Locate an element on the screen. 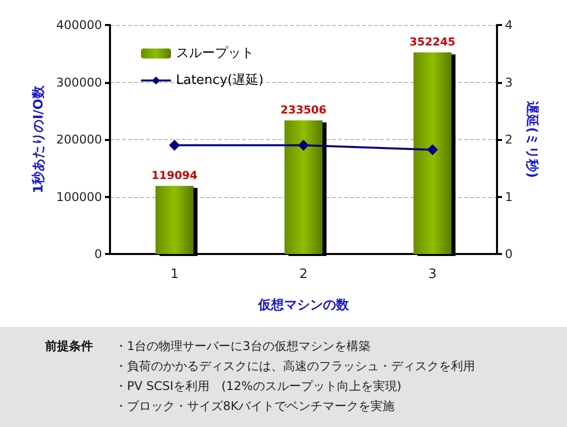 Image resolution: width=567 pixels, height=427 pixels. y-tick-label: 100000 is located at coordinates (79, 197).